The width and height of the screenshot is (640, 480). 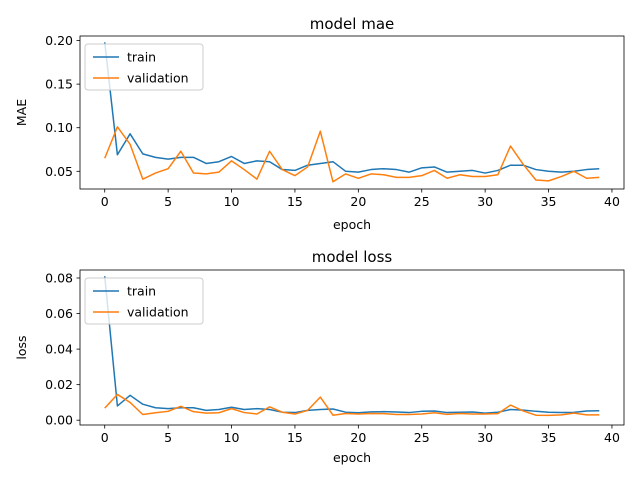 What do you see at coordinates (59, 171) in the screenshot?
I see `y-tick-label: 0.05` at bounding box center [59, 171].